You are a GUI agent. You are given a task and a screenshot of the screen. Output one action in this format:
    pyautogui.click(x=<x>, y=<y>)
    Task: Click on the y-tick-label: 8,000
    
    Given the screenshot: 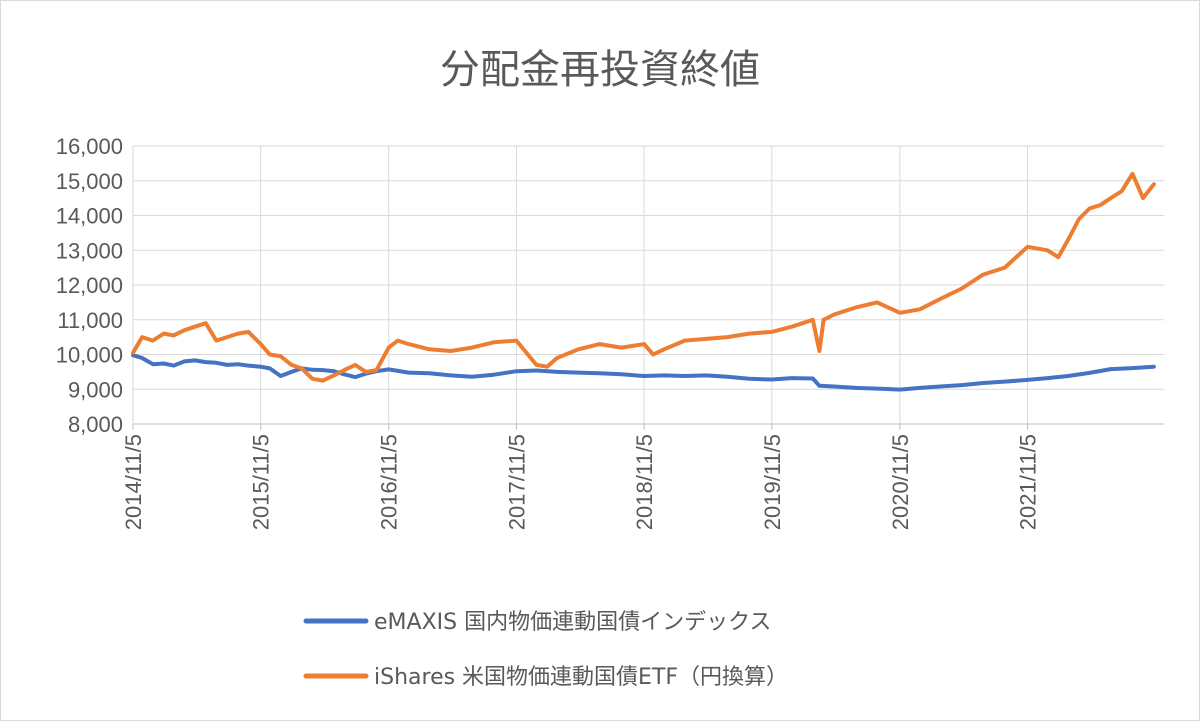 What is the action you would take?
    pyautogui.click(x=95, y=424)
    